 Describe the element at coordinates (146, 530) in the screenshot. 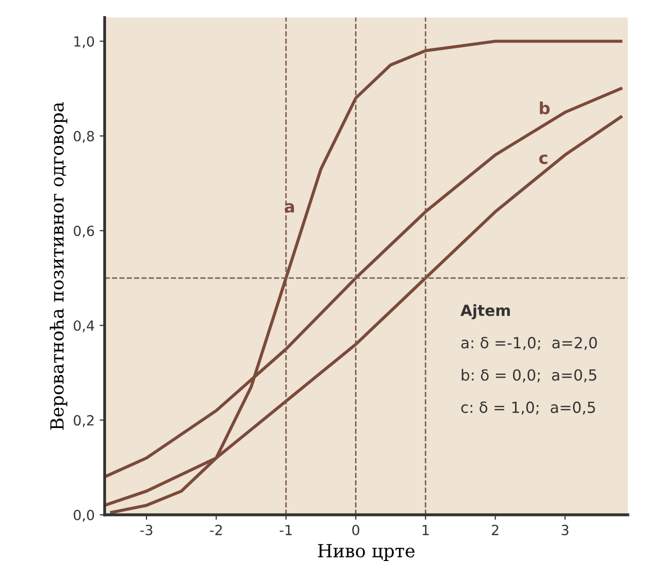

I see `x-tick-label: -3` at that location.